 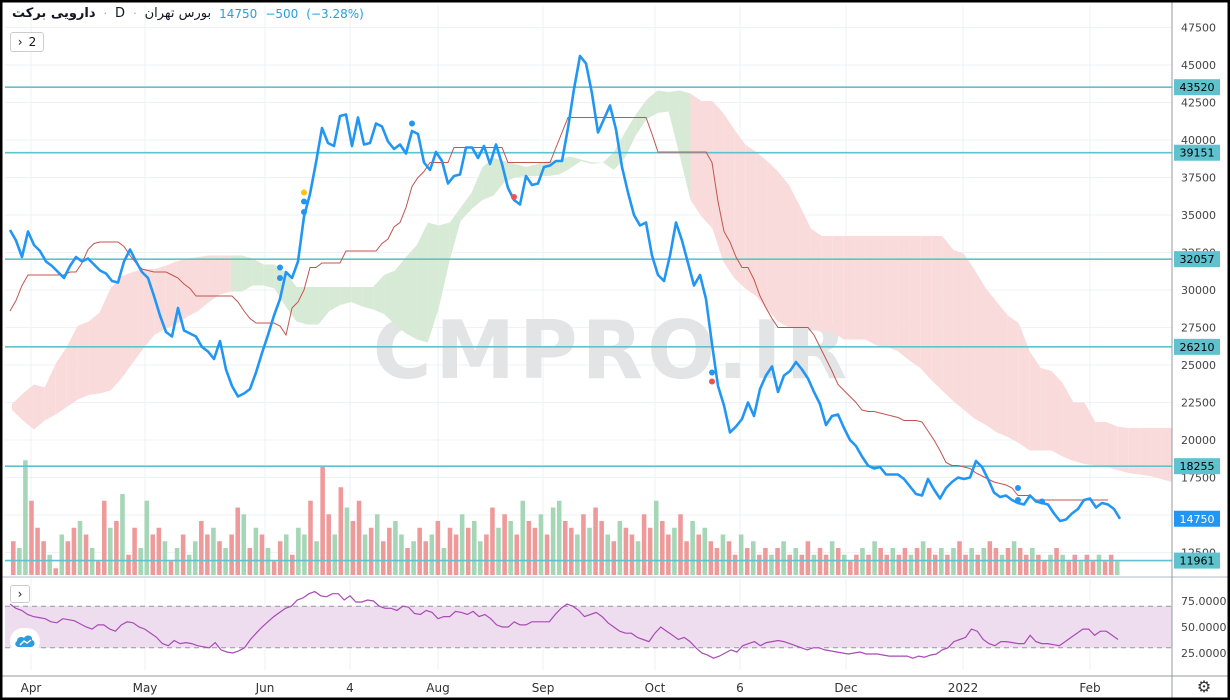 I want to click on time-tick-label: Sep, so click(x=543, y=688).